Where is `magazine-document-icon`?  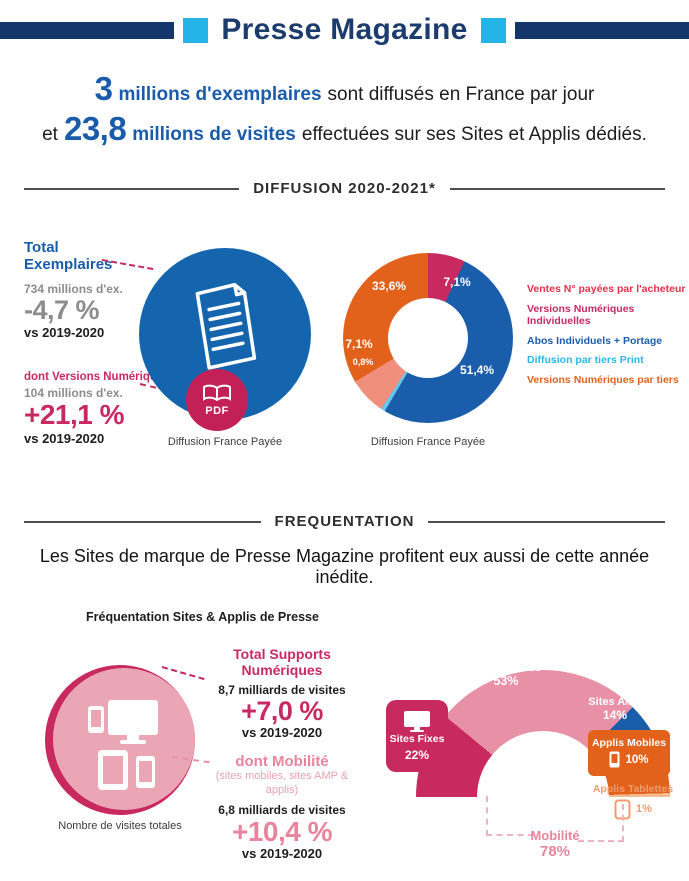 magazine-document-icon is located at coordinates (226, 326).